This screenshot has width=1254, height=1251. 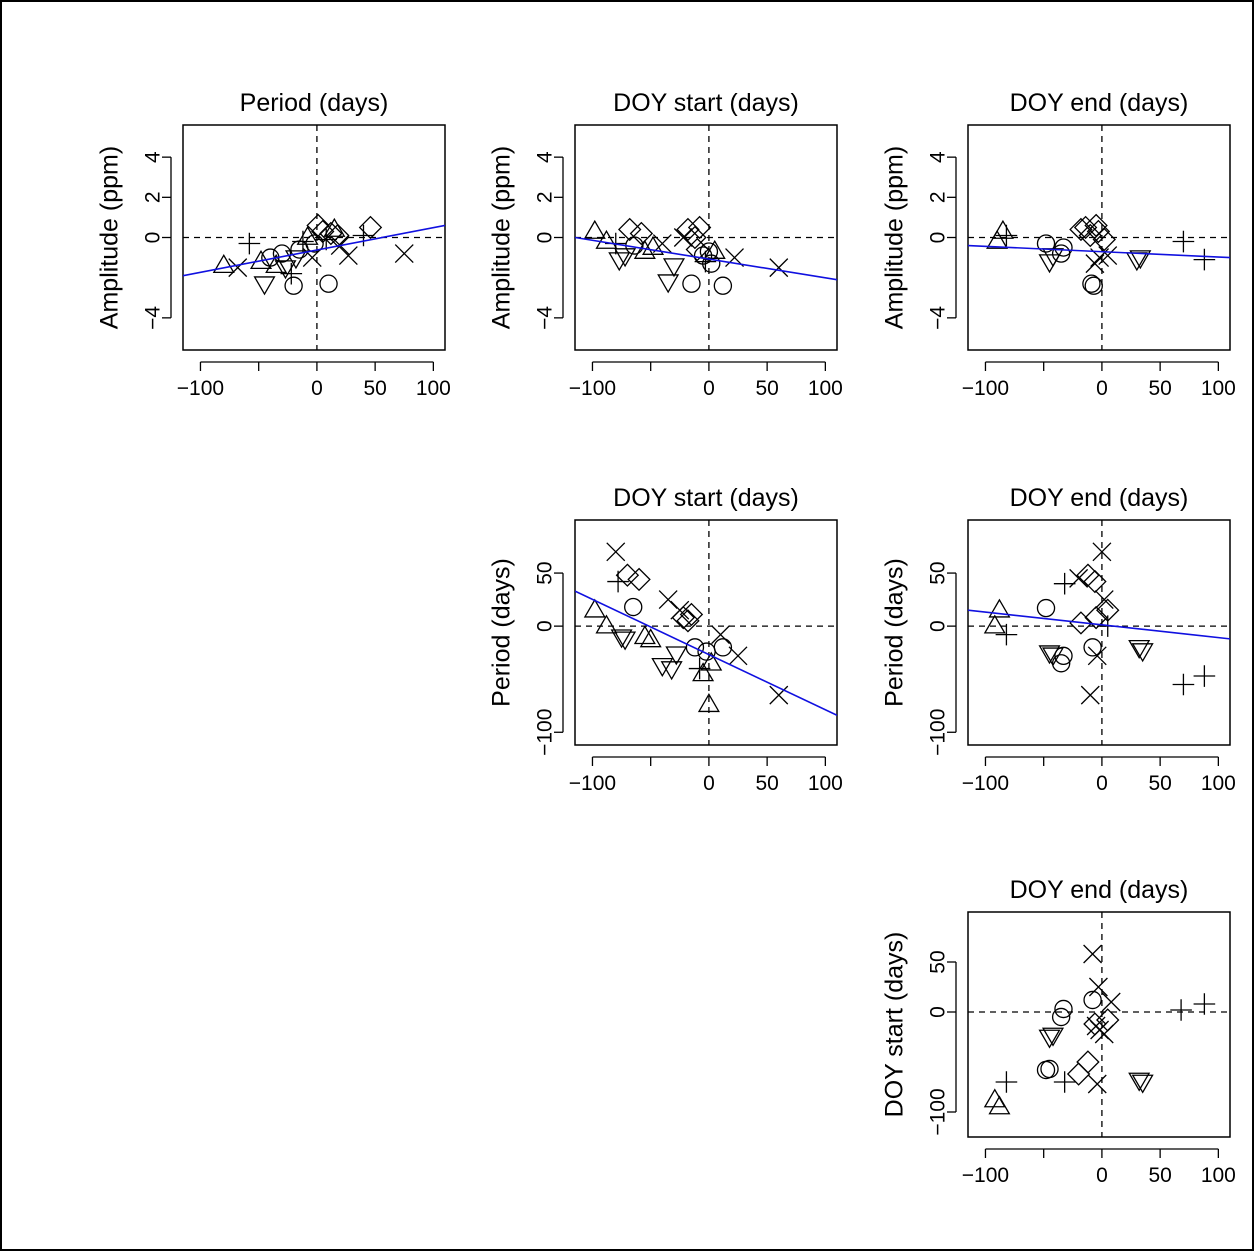 What do you see at coordinates (545, 732) in the screenshot?
I see `panel-4-y-tick-label: −100` at bounding box center [545, 732].